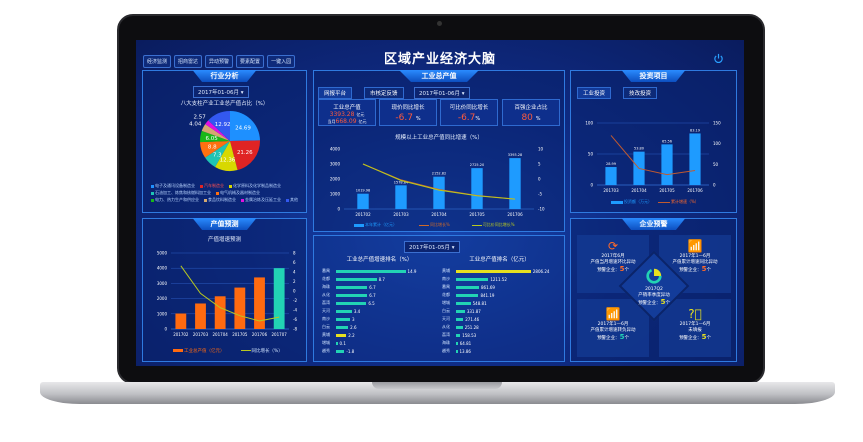 This screenshot has width=863, height=442. What do you see at coordinates (294, 262) in the screenshot?
I see `y2-tick-label: 6` at bounding box center [294, 262].